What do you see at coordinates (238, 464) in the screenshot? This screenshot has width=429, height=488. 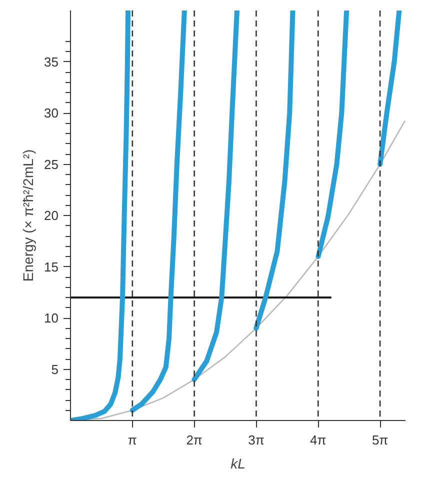 I see `x-axis-title: kL` at bounding box center [238, 464].